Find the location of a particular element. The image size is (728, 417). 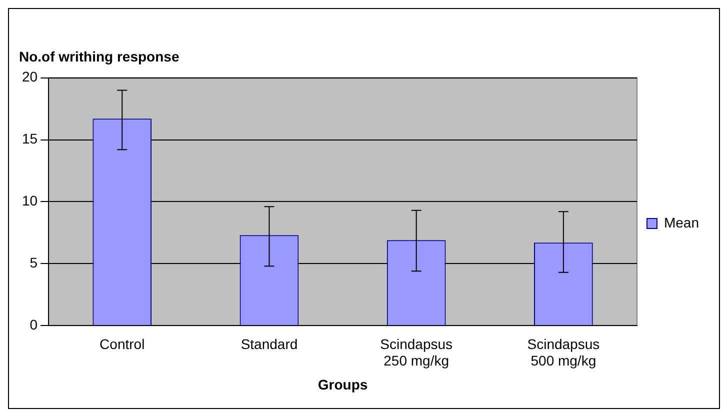

y-tick-label: 0 is located at coordinates (34, 324).